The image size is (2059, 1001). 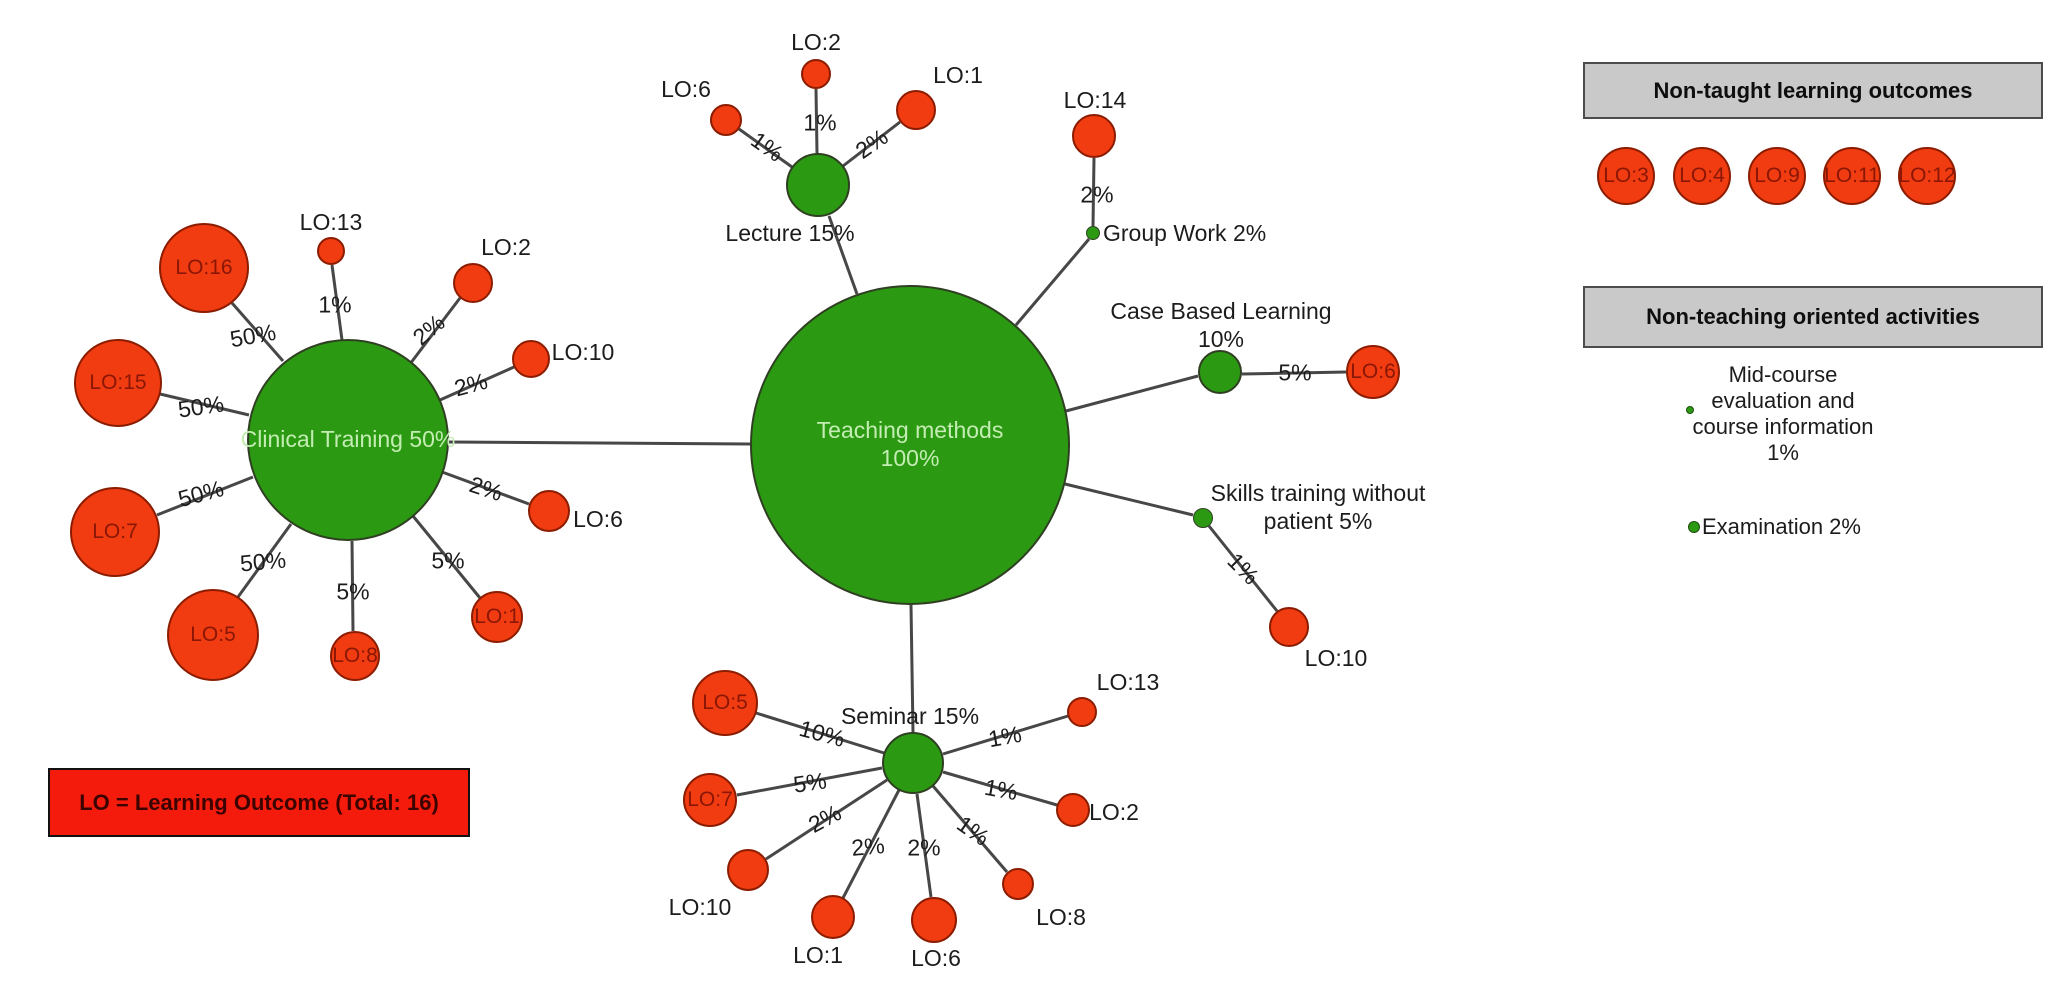 I want to click on node-label-clinical-lo7: LO:7, so click(x=115, y=532).